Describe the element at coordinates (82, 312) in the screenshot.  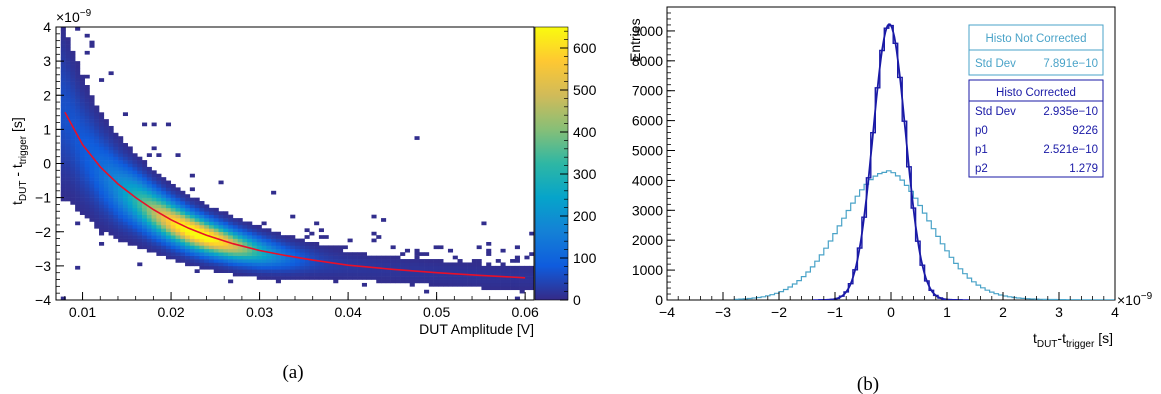
I see `x-tick-label: 0.01` at that location.